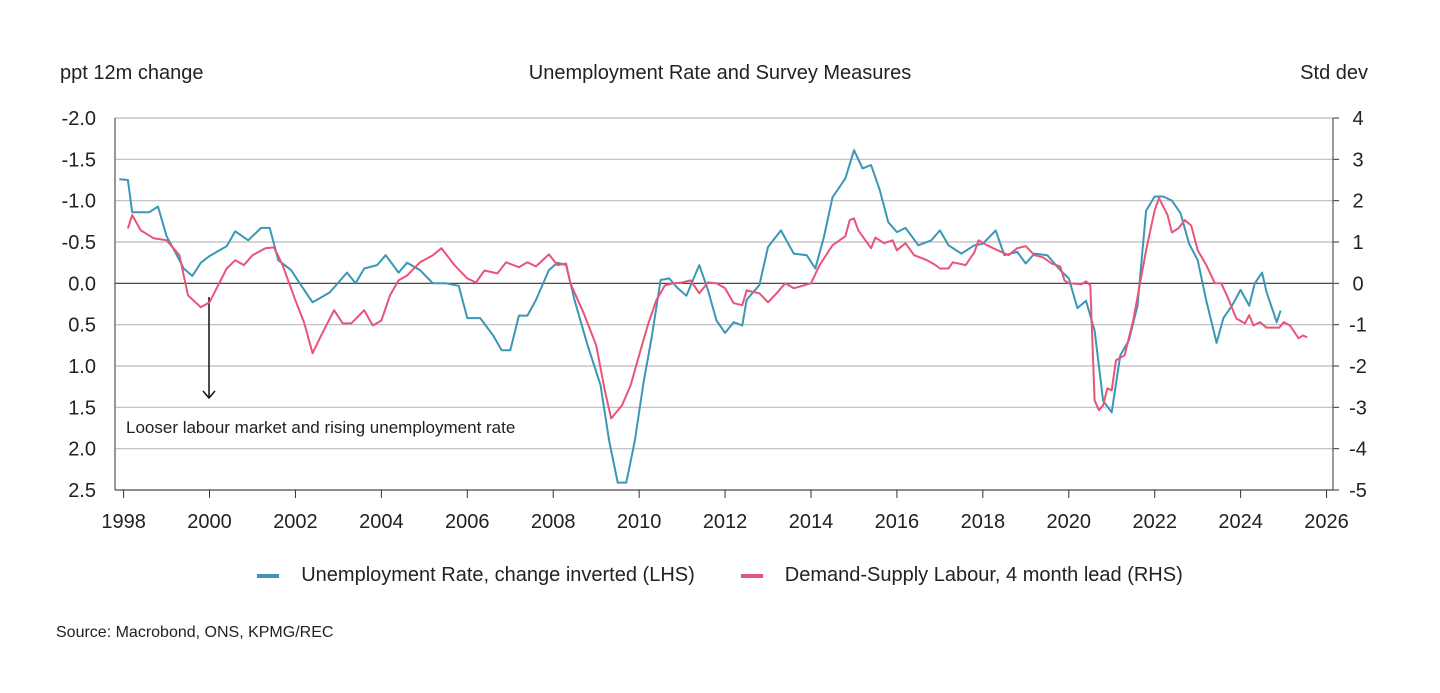 The height and width of the screenshot is (693, 1440). Describe the element at coordinates (1326, 522) in the screenshot. I see `x-tick-label: 2026` at that location.